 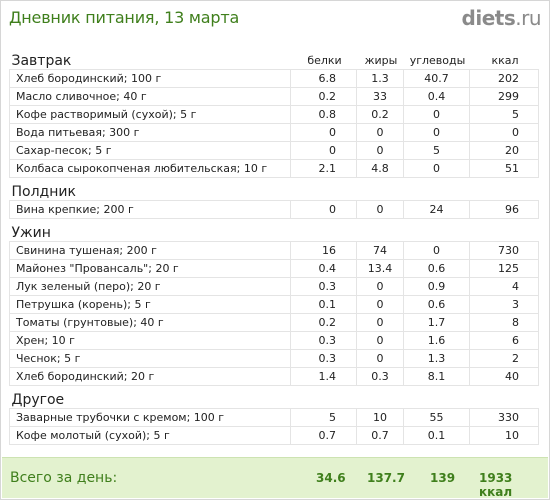 I want to click on food-row: Кофе молотый (сухой); 5 г 0.7 0.7 0.1 10, so click(x=274, y=435).